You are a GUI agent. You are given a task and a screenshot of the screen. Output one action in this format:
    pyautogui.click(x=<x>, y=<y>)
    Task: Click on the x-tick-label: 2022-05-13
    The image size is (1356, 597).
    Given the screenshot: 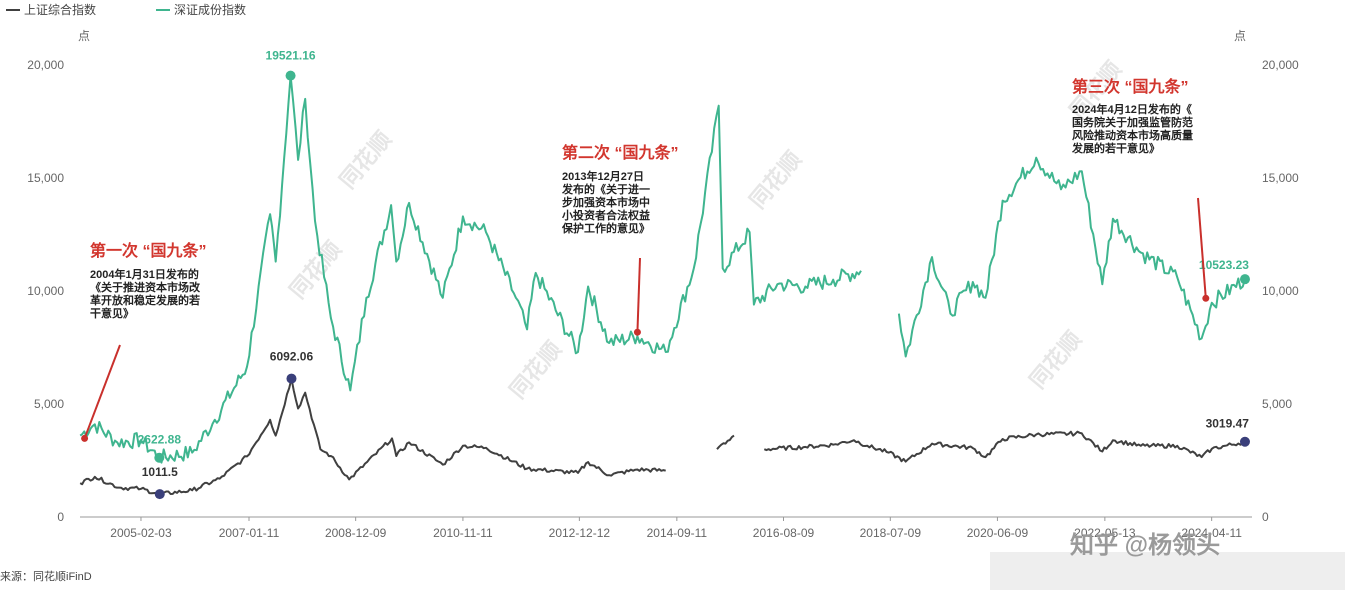 What is the action you would take?
    pyautogui.click(x=1105, y=533)
    